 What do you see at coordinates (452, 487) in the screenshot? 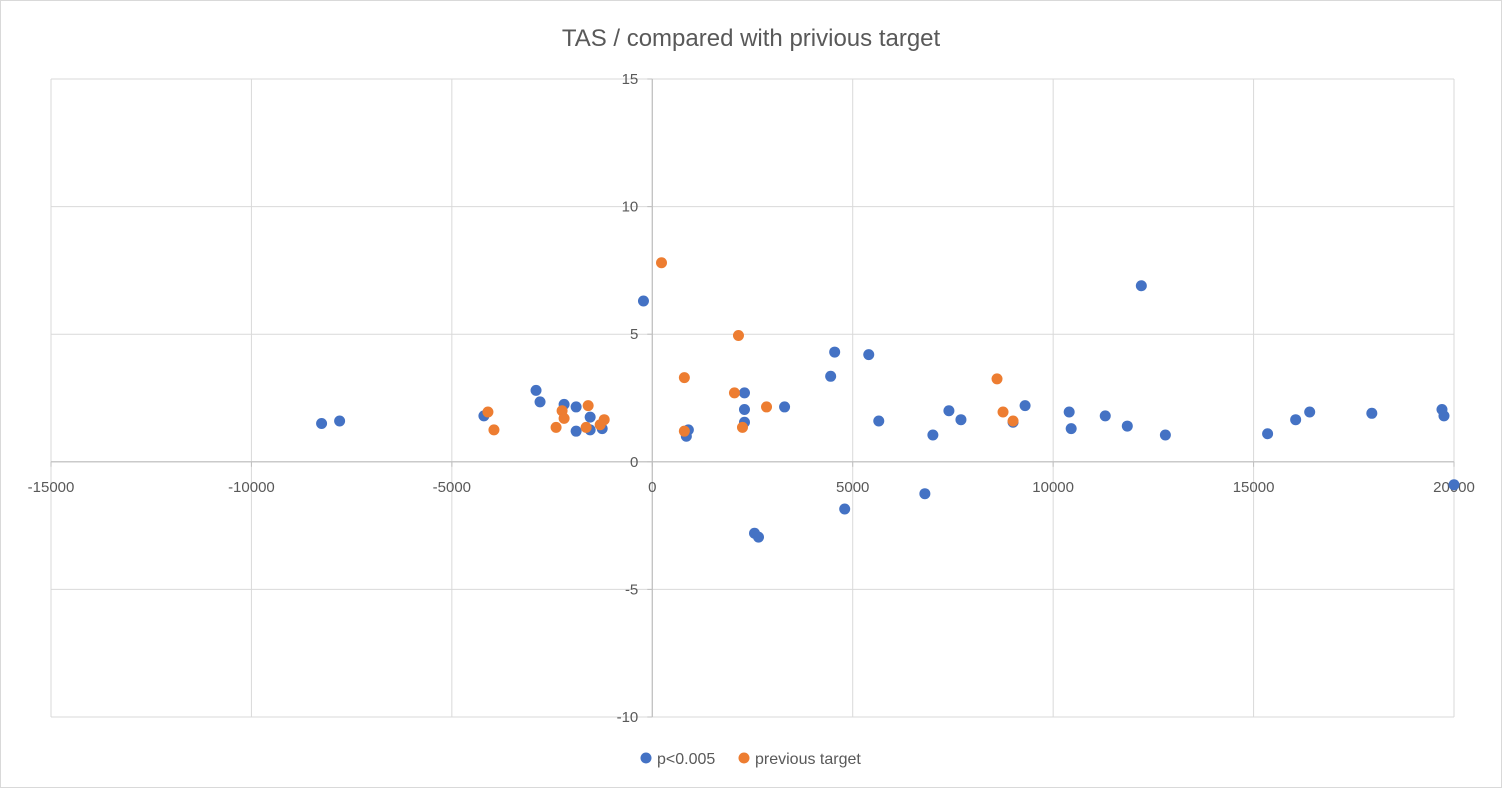
I see `x-tick-label: -5000` at bounding box center [452, 487].